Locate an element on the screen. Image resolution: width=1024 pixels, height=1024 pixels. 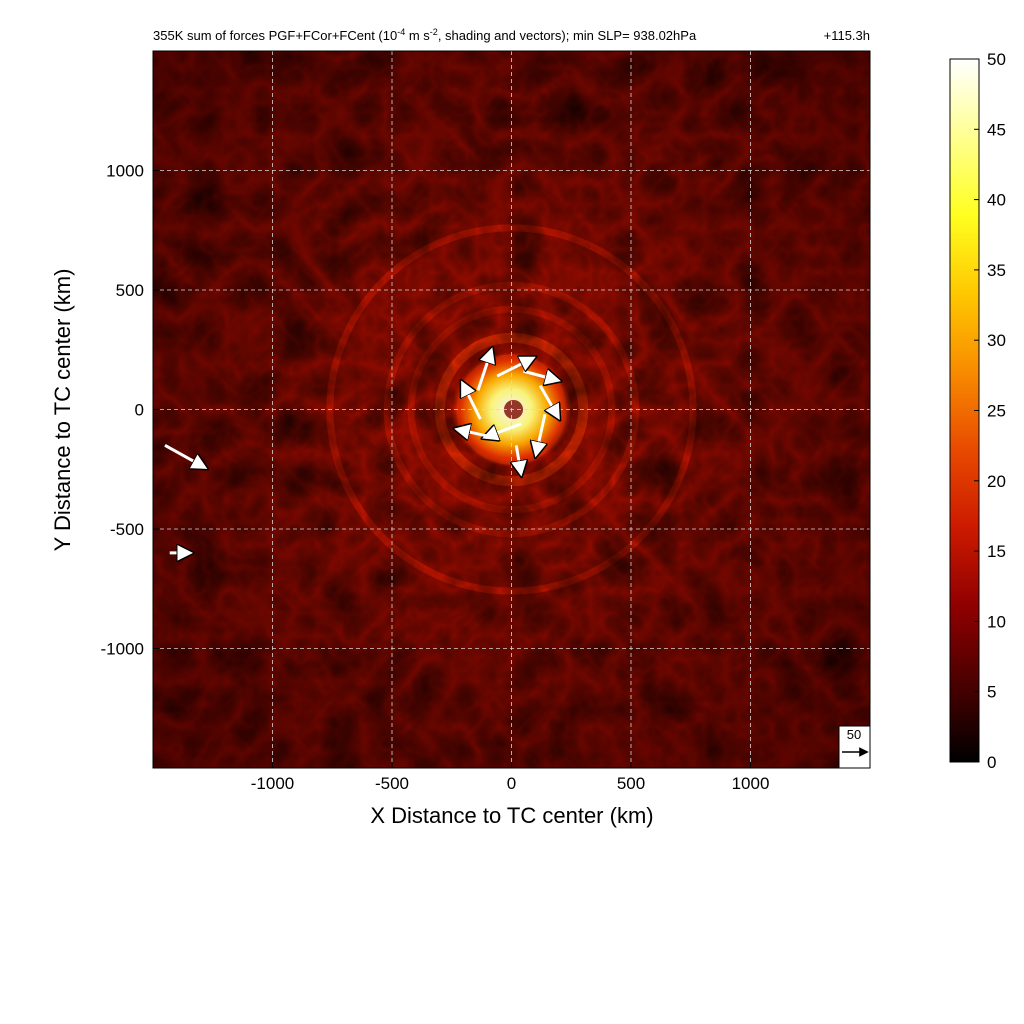
colorbar-tick-label: 50 is located at coordinates (996, 59).